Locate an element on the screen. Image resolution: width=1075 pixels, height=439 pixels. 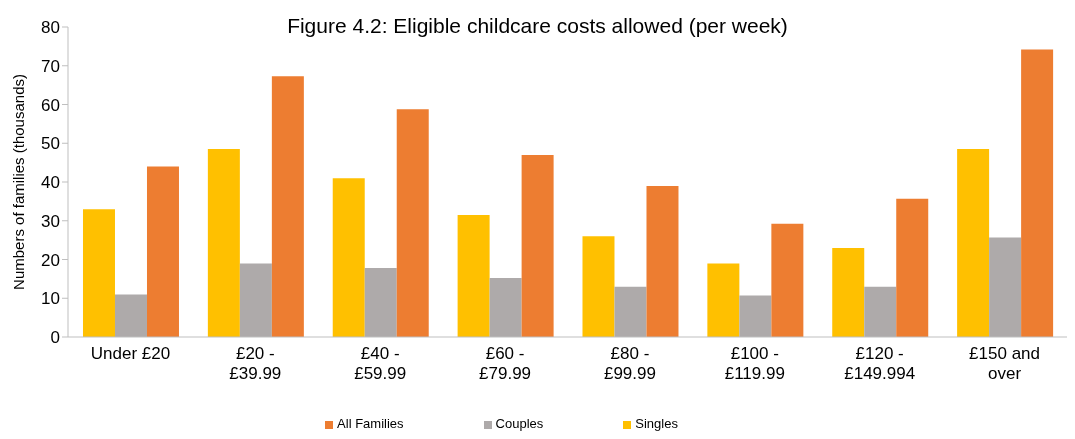
chart-title: Figure 4.2: Eligible childcare costs allowed (per week) is located at coordinates (537, 25).